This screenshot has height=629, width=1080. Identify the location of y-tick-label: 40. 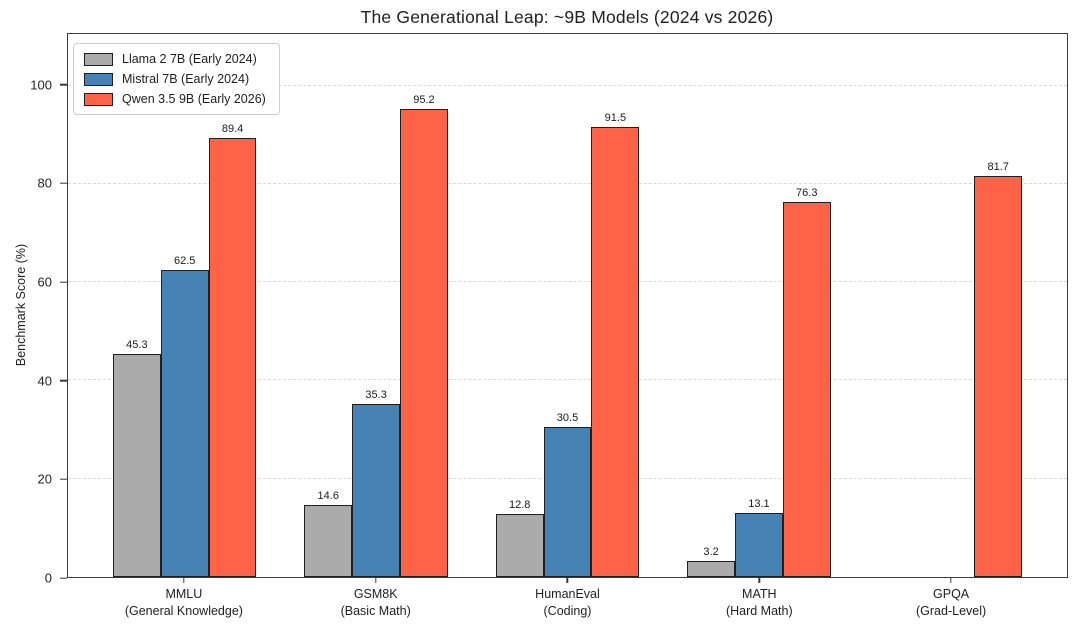
(44, 381).